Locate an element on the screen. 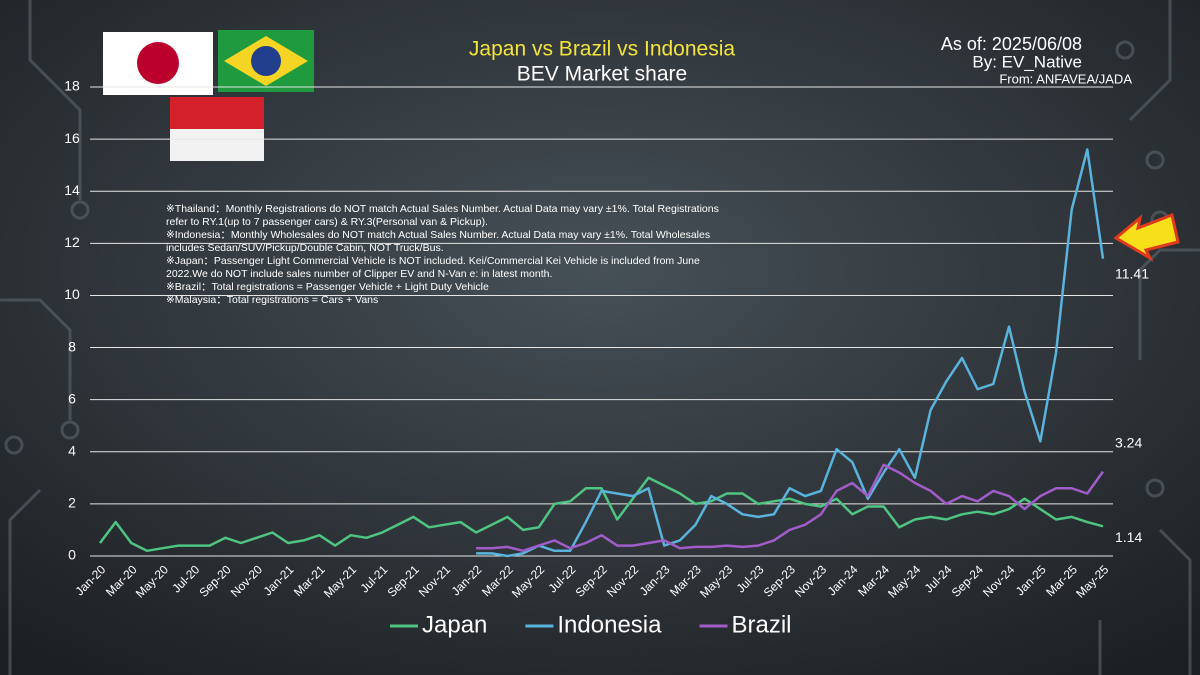 The image size is (1200, 675). indonesia-flag is located at coordinates (217, 129).